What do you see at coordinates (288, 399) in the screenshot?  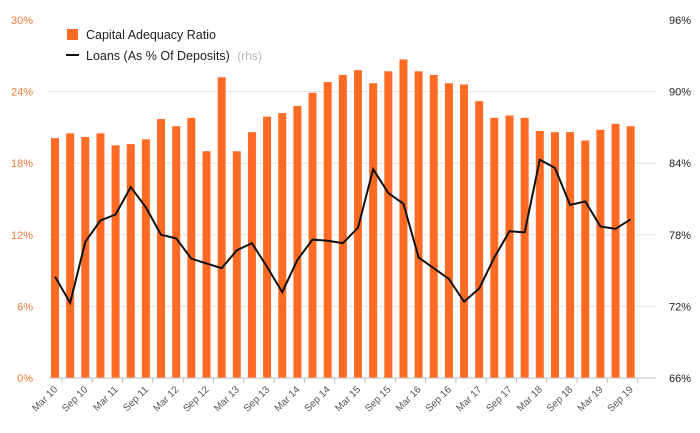 I see `x-tick-label: Mar 14` at bounding box center [288, 399].